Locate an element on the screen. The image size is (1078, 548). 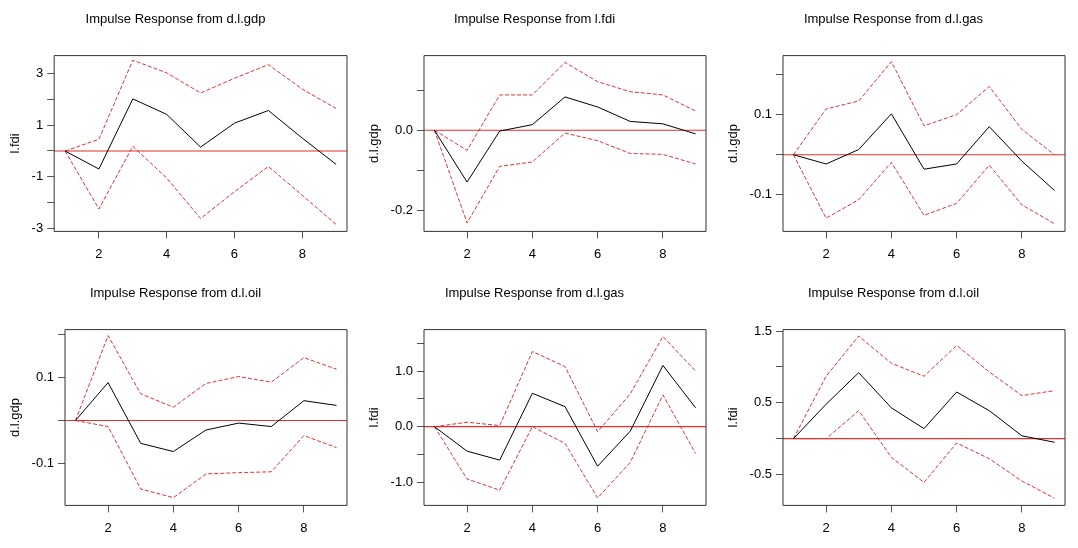
y-tick-label: -1 is located at coordinates (37, 176).